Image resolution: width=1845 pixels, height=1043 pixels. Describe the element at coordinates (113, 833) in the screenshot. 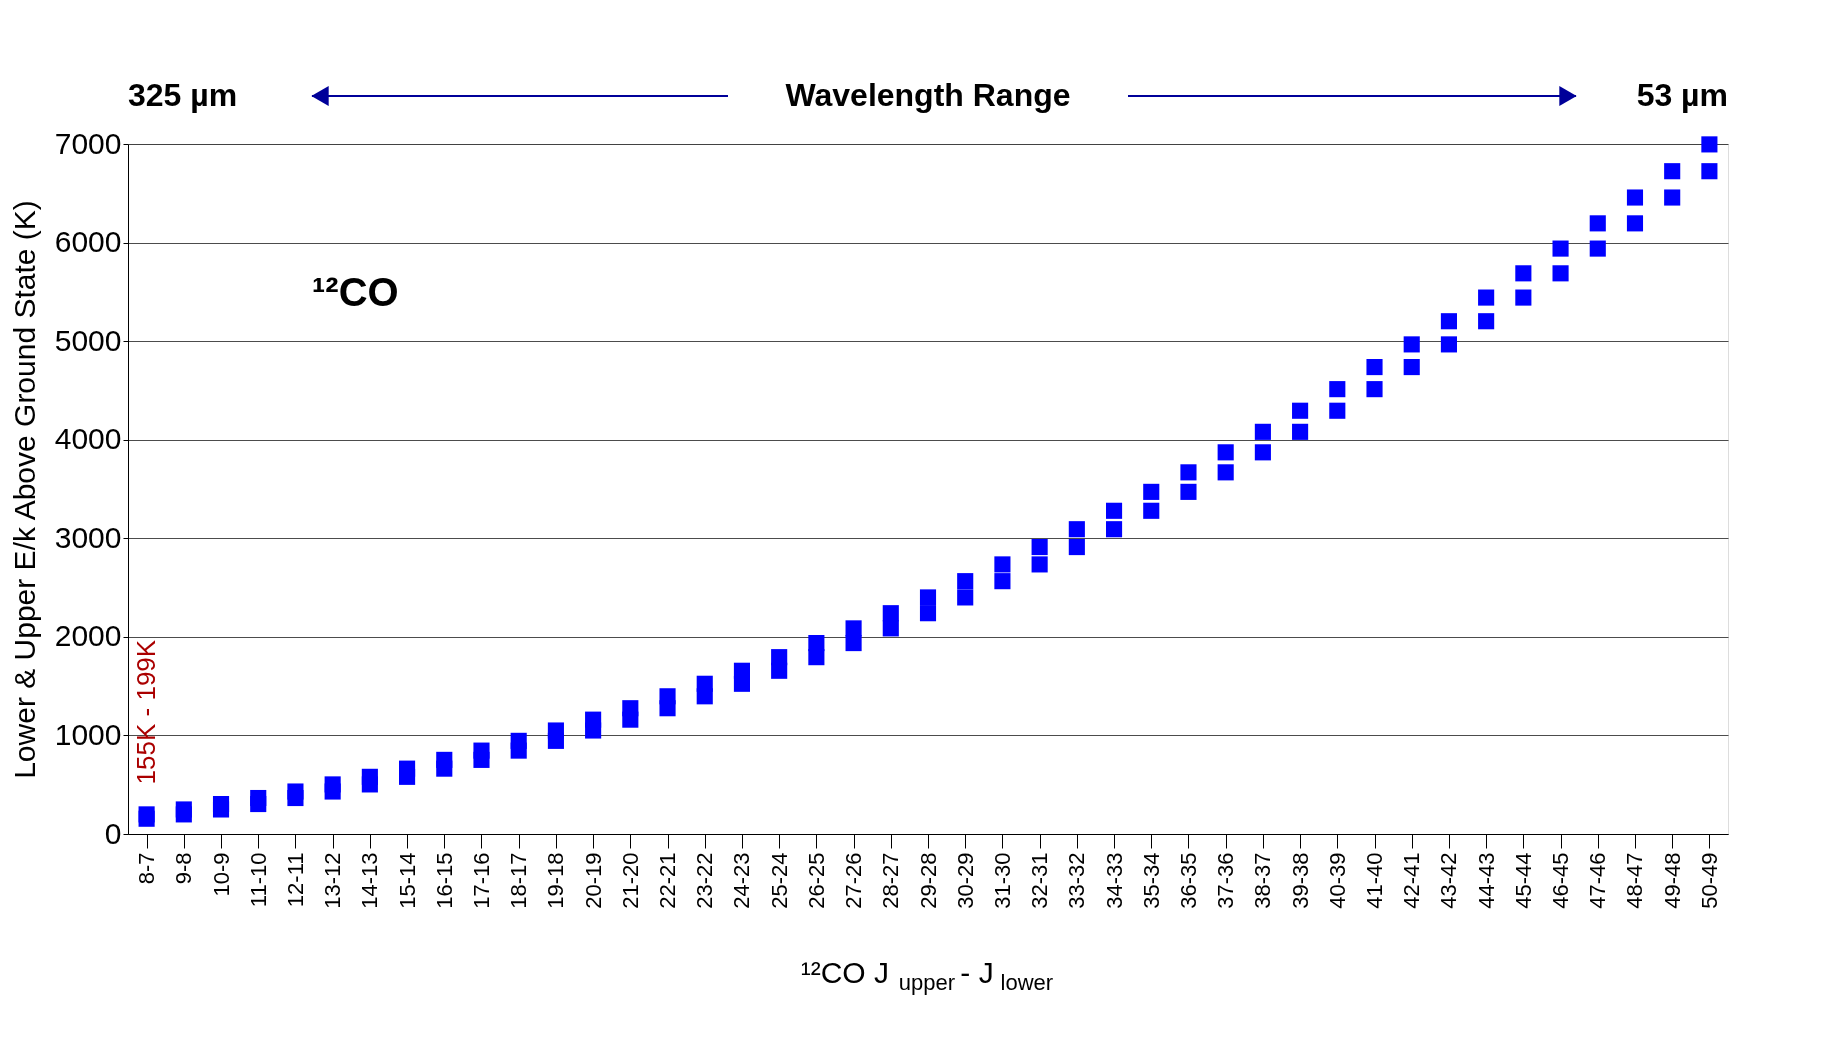

I see `y-tick-label: 0` at that location.